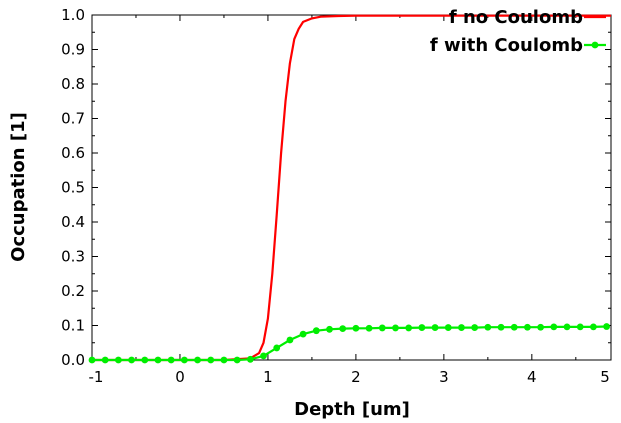 The width and height of the screenshot is (621, 423). What do you see at coordinates (73, 15) in the screenshot?
I see `y-tick-label: 1.0` at bounding box center [73, 15].